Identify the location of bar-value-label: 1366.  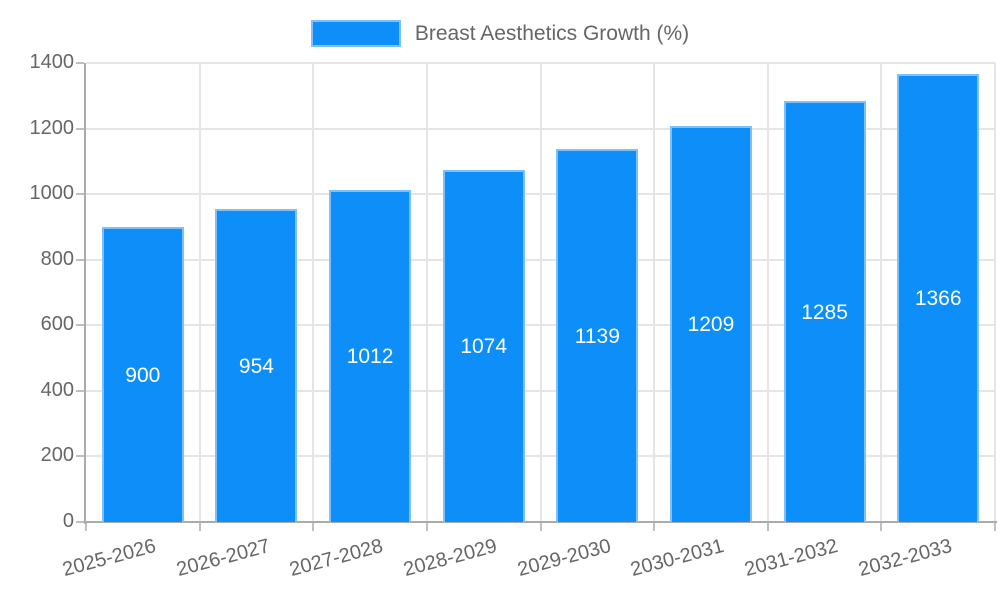
(938, 298).